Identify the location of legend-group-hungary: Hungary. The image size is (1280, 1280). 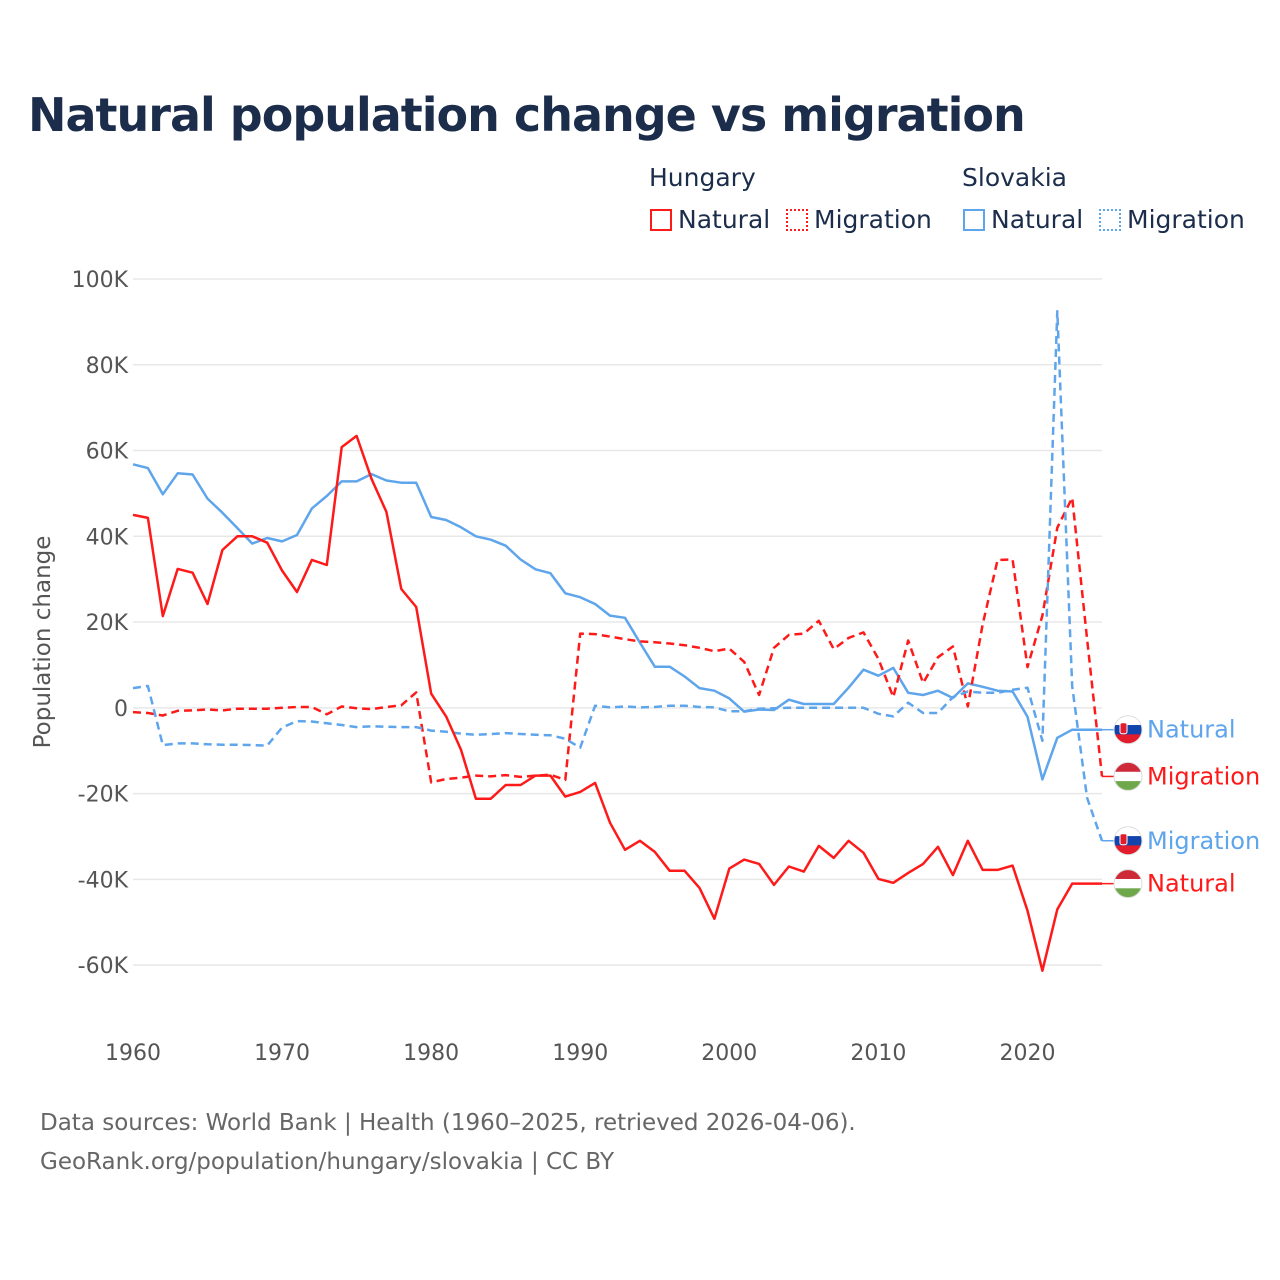
(702, 177).